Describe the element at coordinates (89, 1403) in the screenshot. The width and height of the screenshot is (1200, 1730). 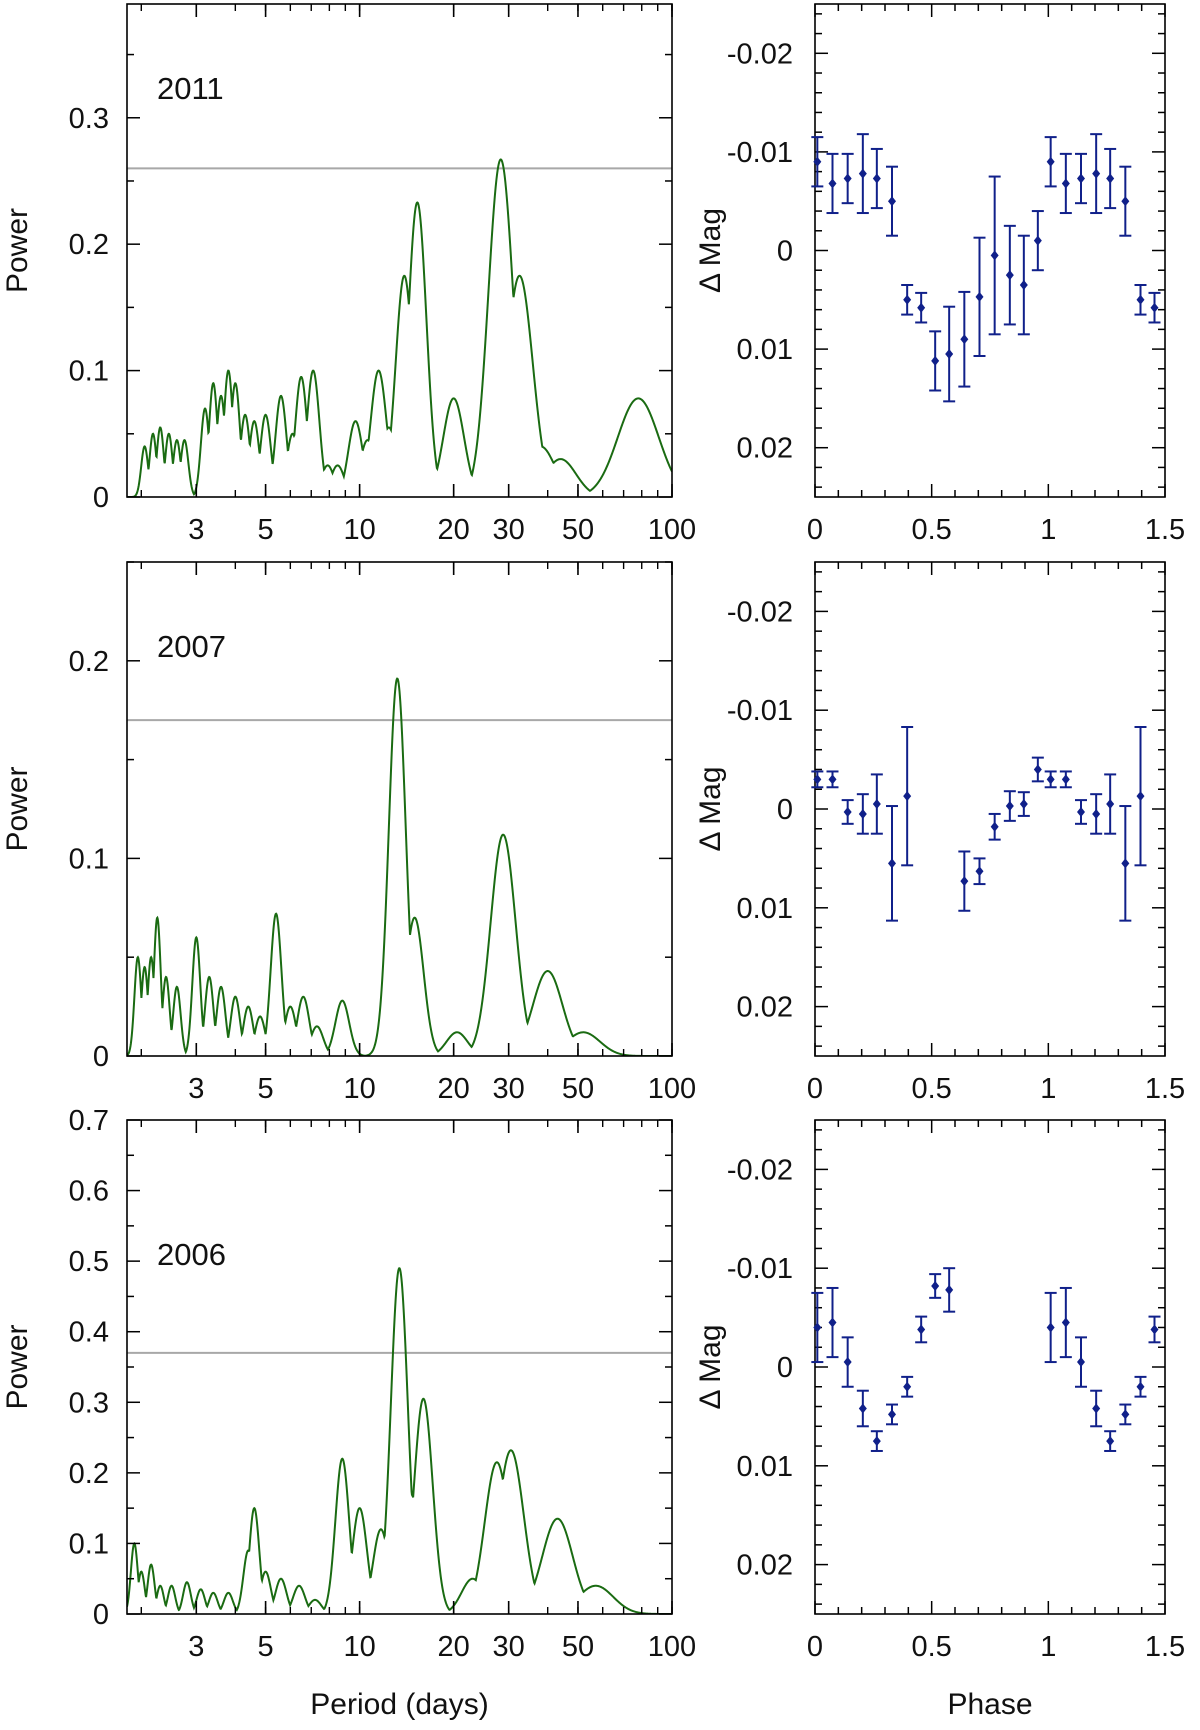
I see `y-tick-label: 0.3` at that location.